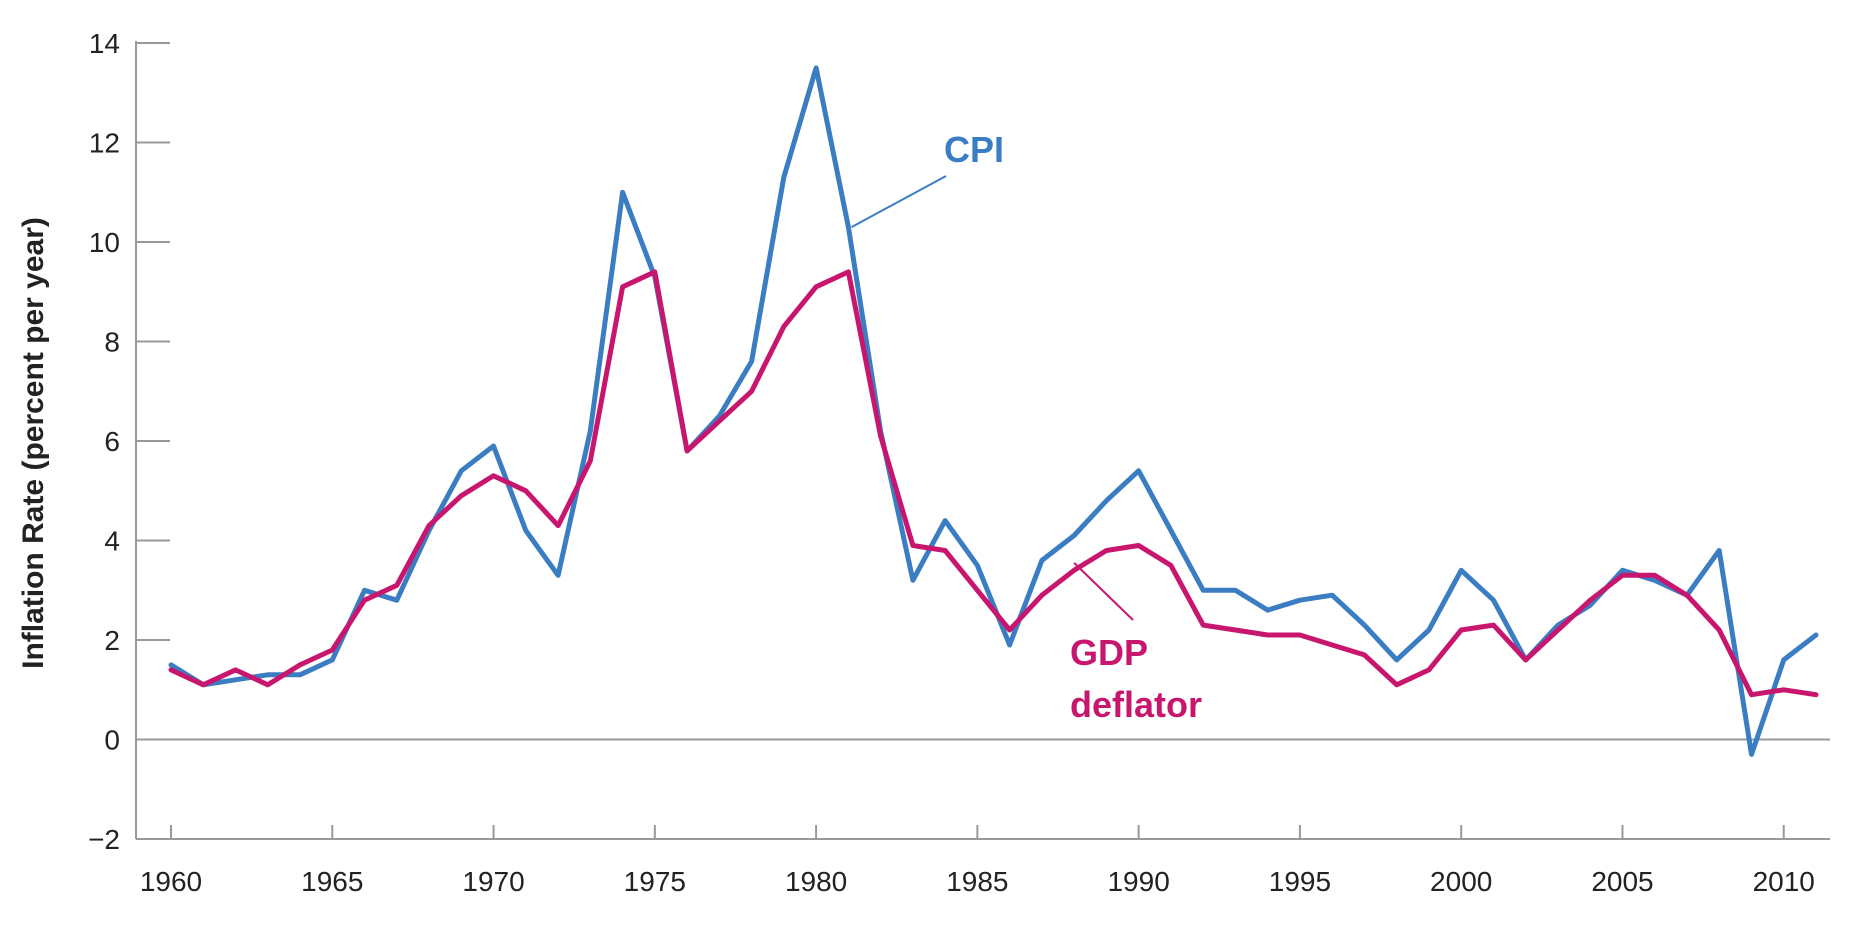 The image size is (1852, 931). I want to click on x-tick-label: 1965, so click(332, 881).